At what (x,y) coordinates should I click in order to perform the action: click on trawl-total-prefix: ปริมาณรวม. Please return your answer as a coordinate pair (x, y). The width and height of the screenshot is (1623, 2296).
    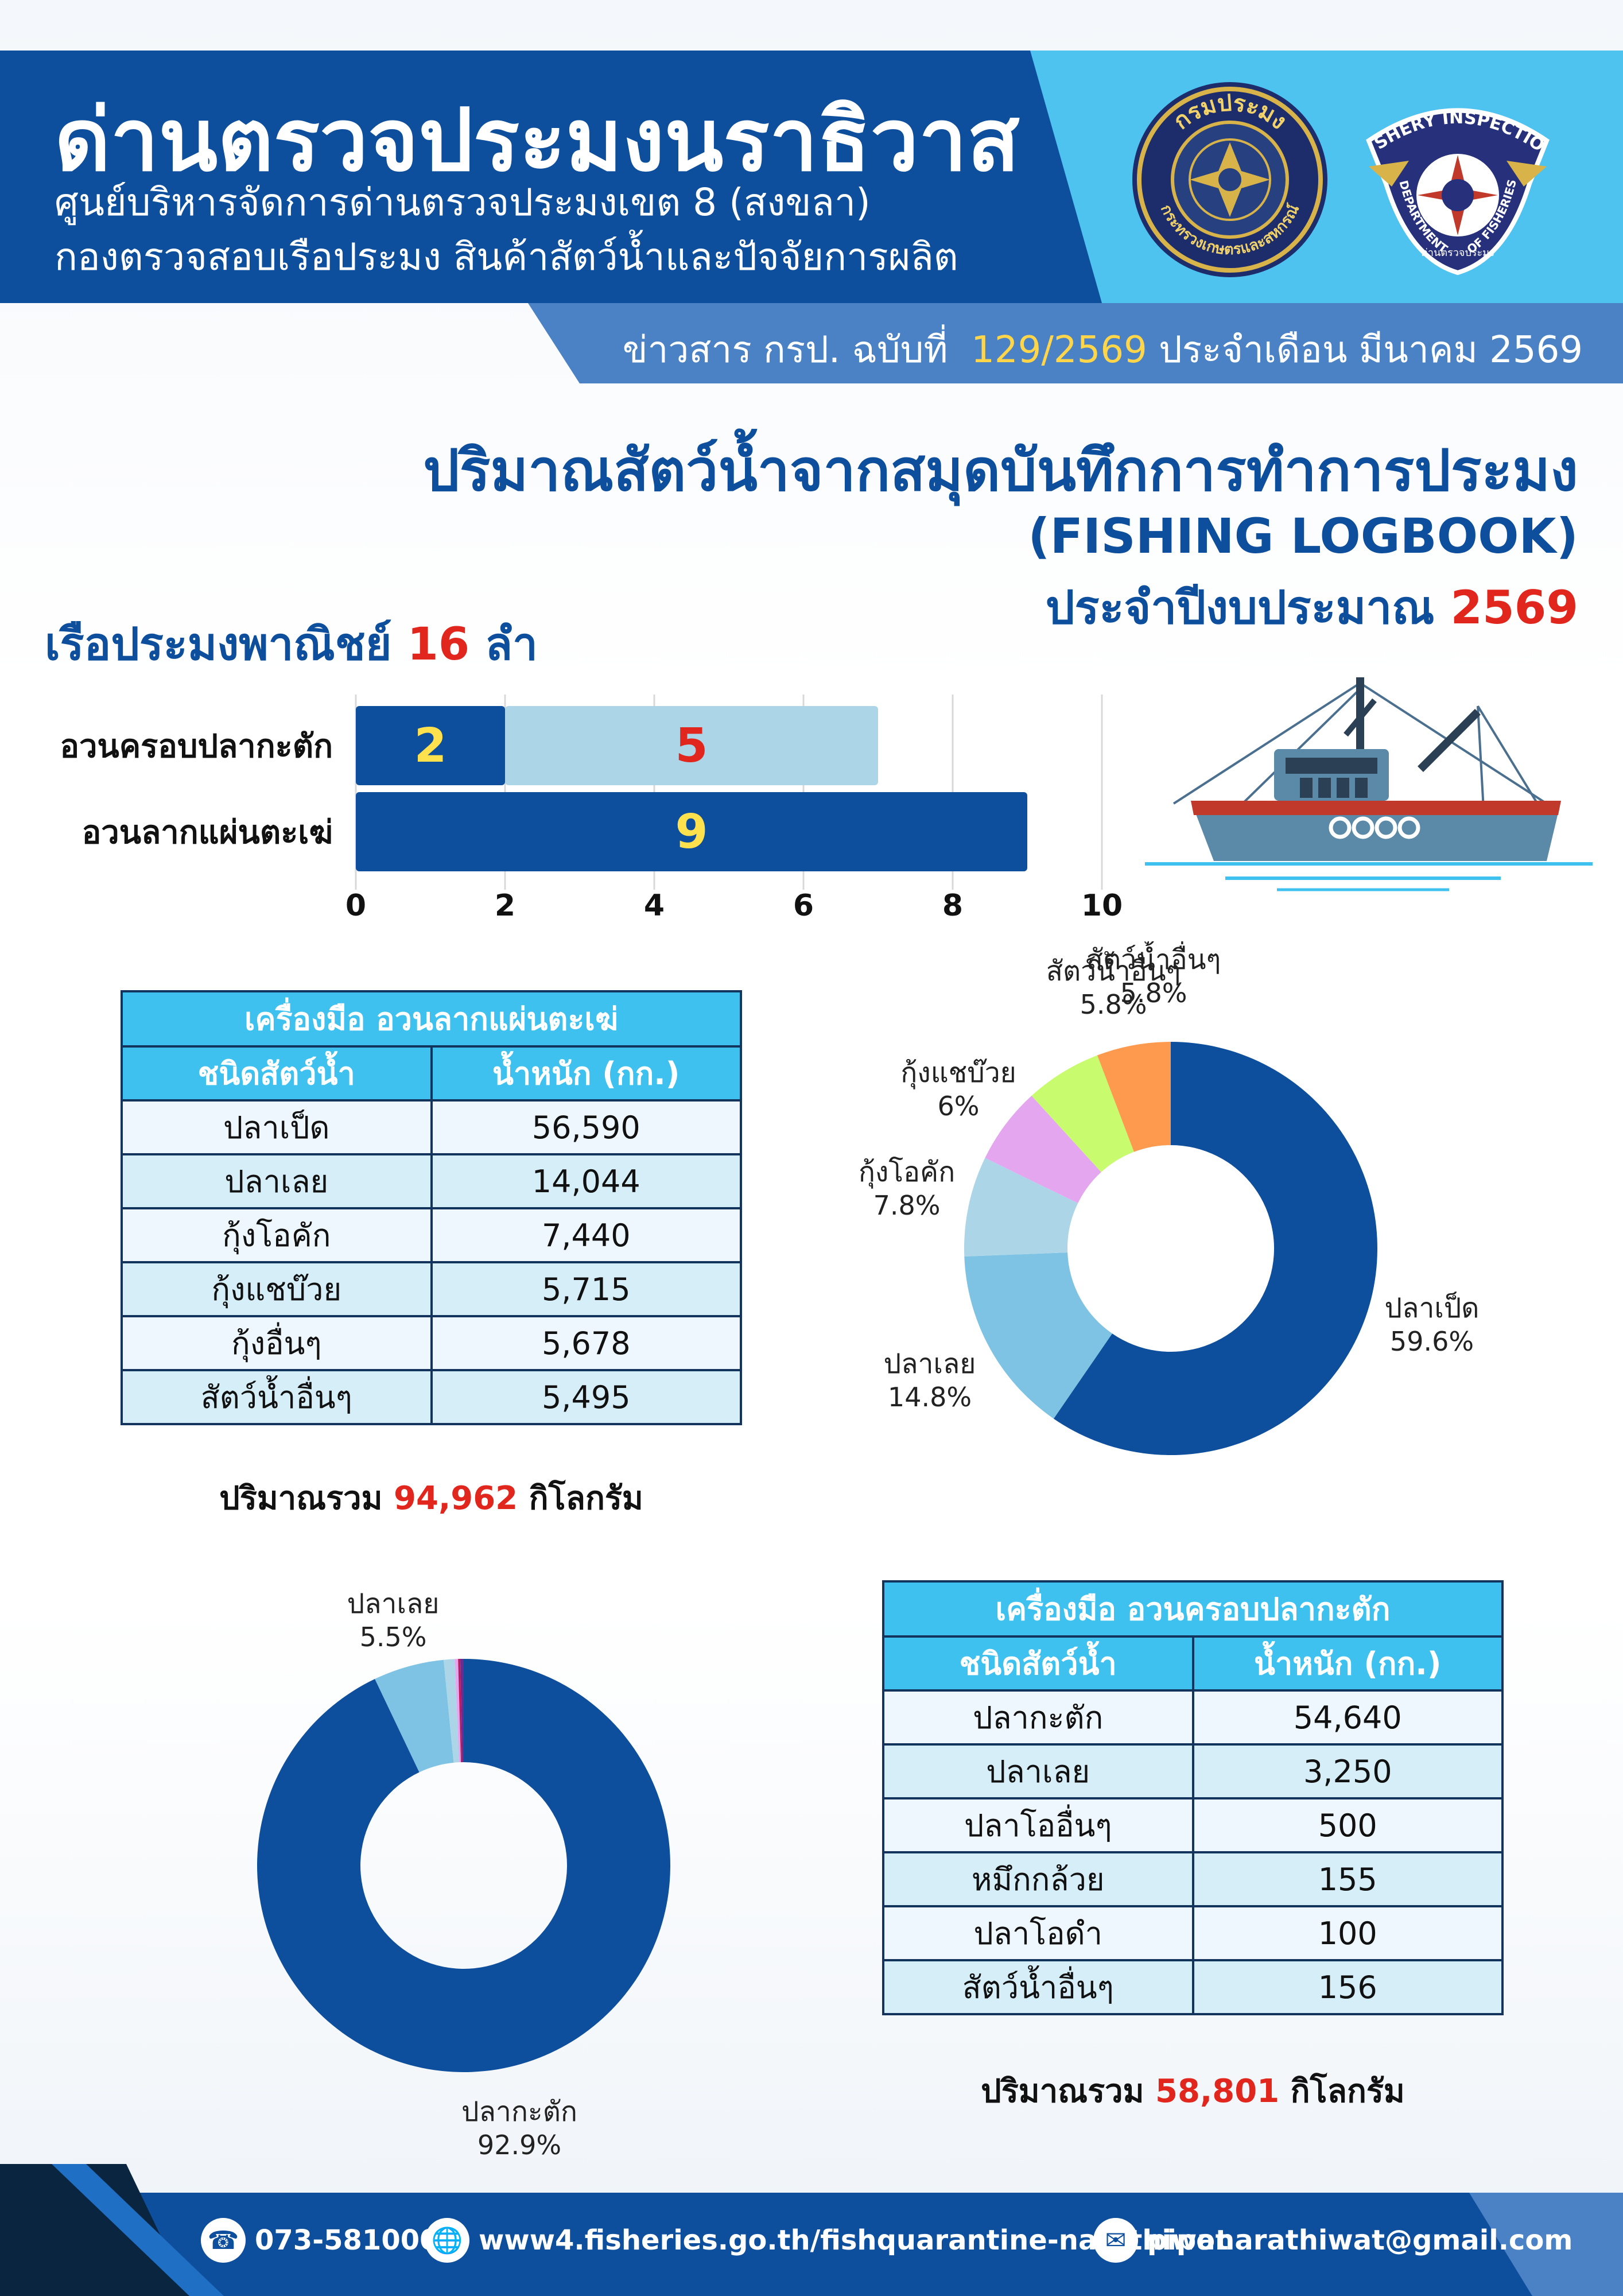
    Looking at the image, I should click on (301, 1498).